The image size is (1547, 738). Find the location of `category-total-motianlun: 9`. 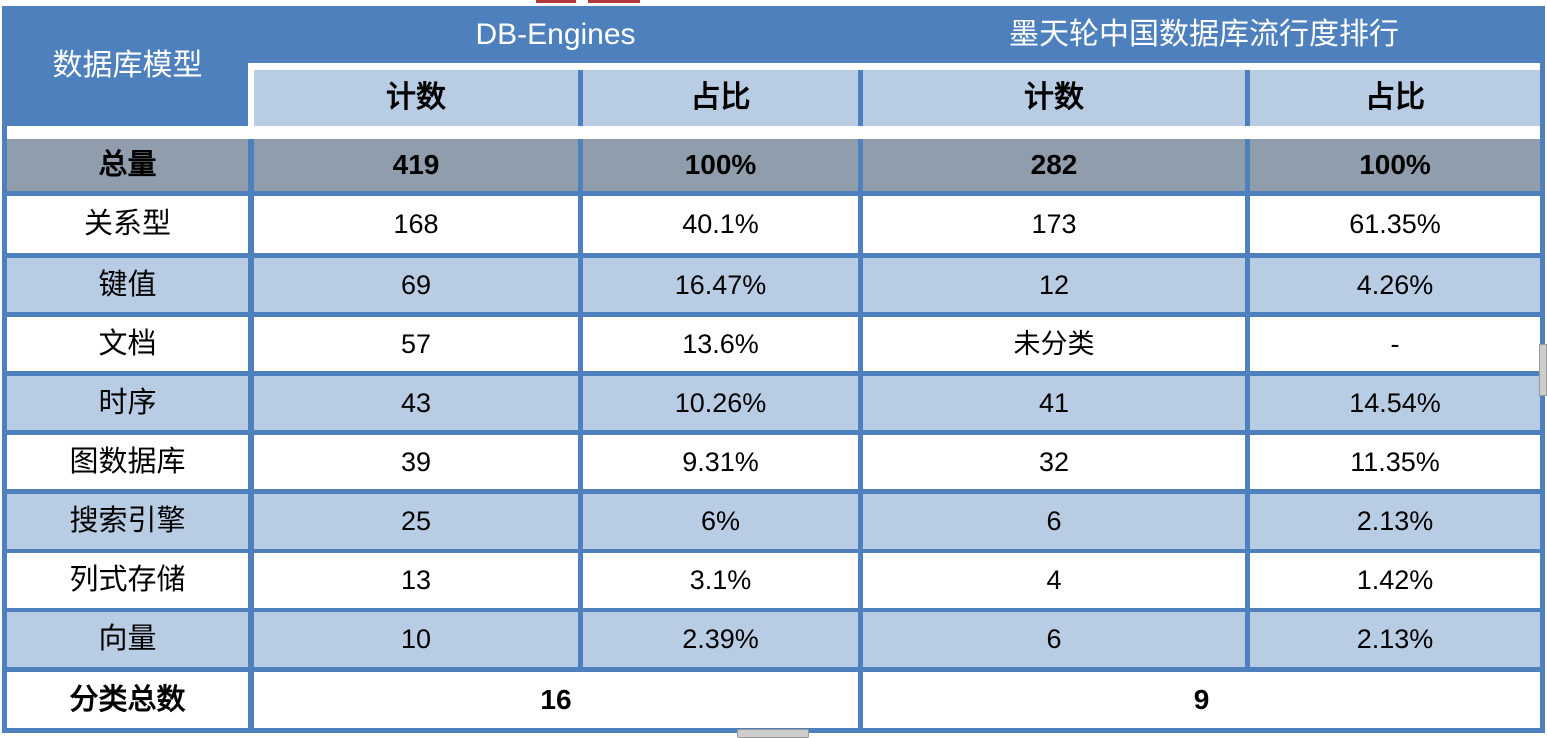

category-total-motianlun: 9 is located at coordinates (1201, 700).